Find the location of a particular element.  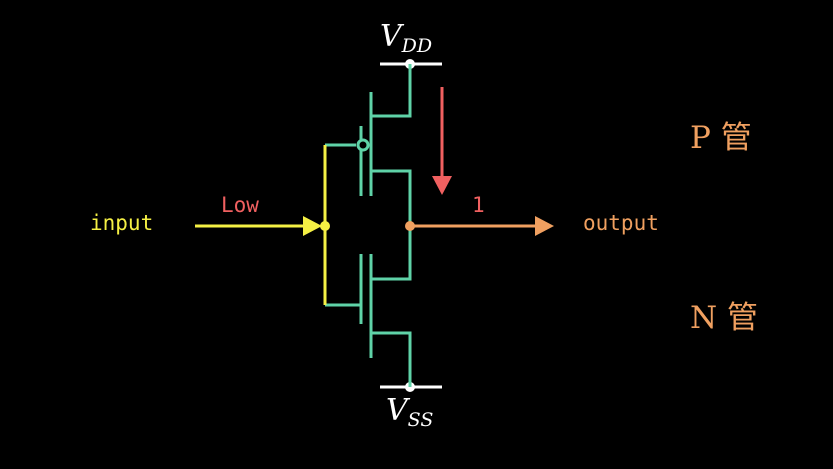

output-node is located at coordinates (410, 226).